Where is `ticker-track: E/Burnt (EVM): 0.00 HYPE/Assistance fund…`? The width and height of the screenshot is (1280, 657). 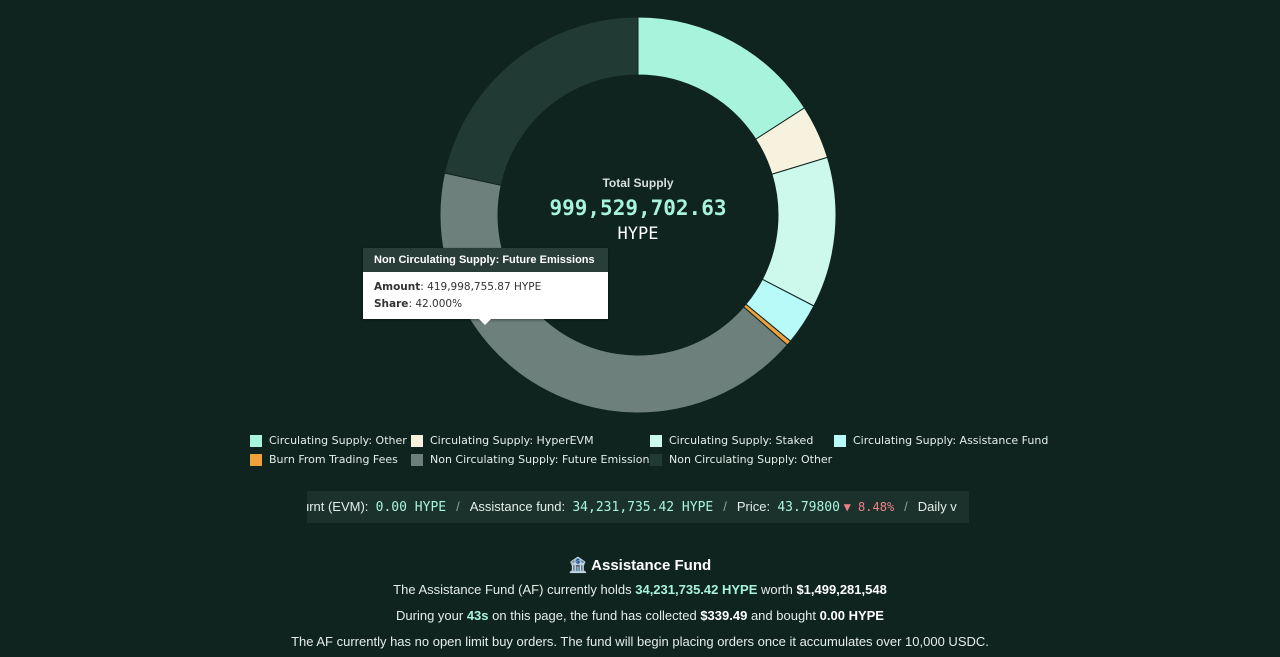 ticker-track: E/Burnt (EVM): 0.00 HYPE/Assistance fund… is located at coordinates (632, 507).